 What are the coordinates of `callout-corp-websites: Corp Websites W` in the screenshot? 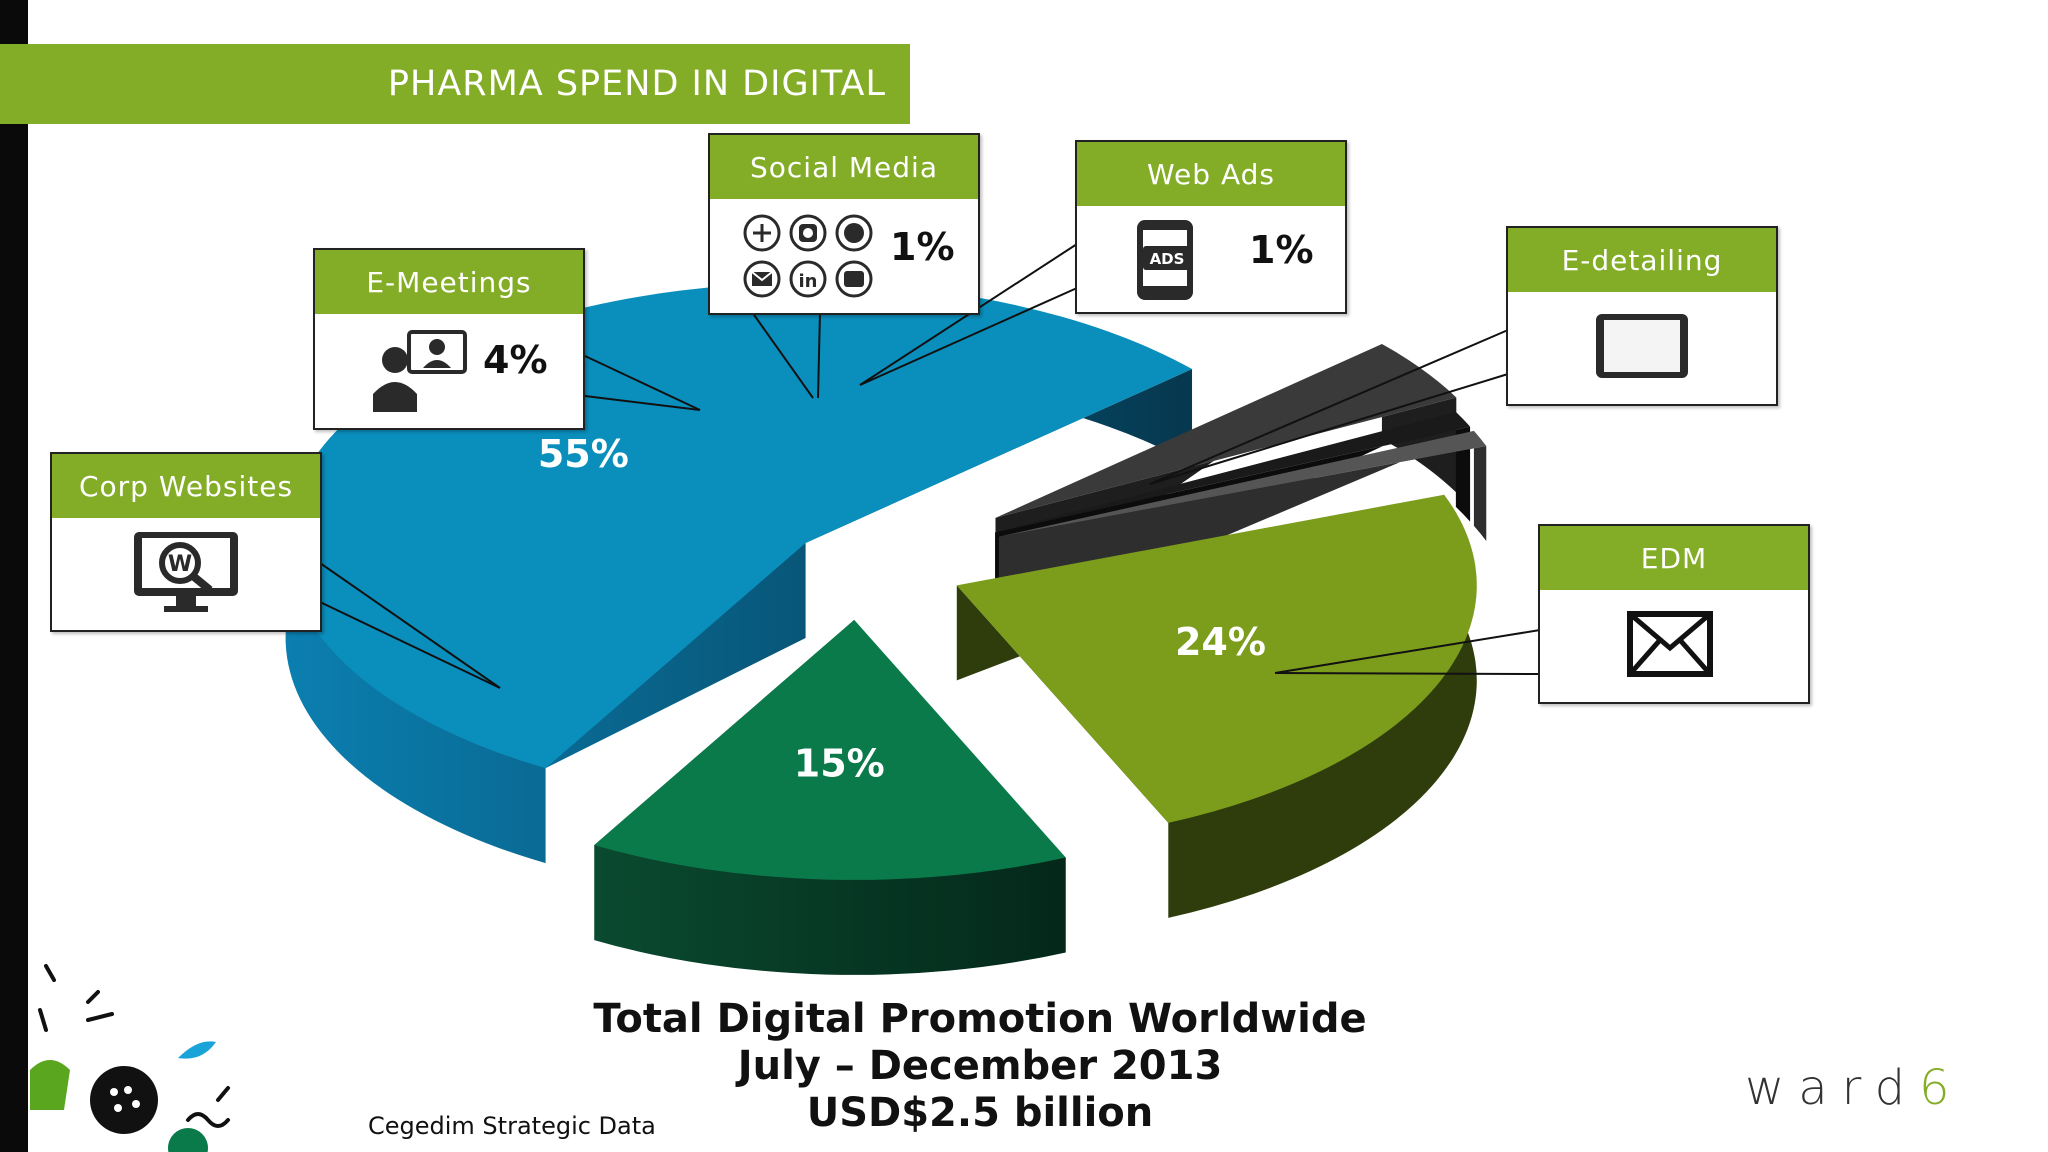 It's located at (186, 542).